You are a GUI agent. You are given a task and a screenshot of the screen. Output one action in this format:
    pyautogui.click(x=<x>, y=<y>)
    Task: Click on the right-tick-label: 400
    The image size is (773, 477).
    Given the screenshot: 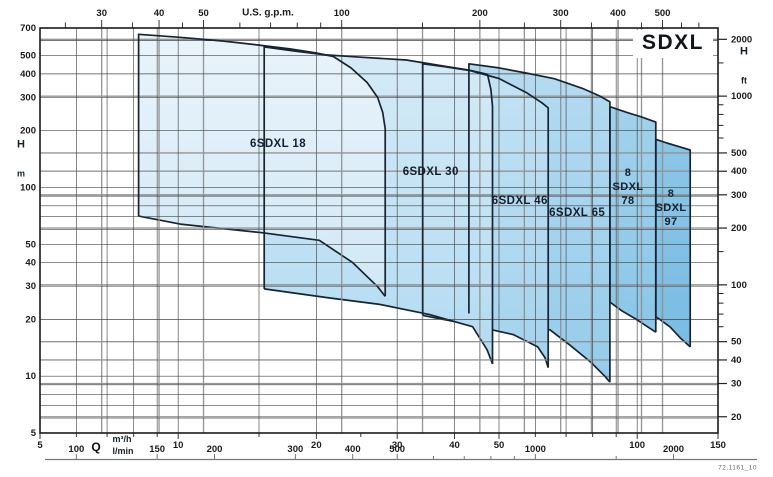 What is the action you would take?
    pyautogui.click(x=739, y=171)
    